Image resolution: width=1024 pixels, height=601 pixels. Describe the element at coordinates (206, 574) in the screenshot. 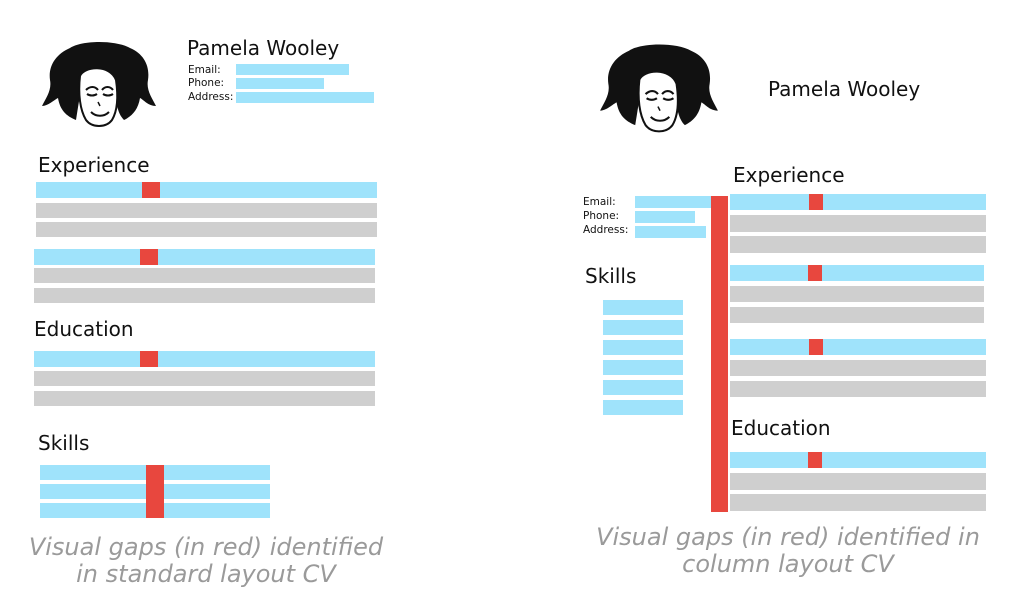

I see `caption-line: in standard layout CV` at that location.